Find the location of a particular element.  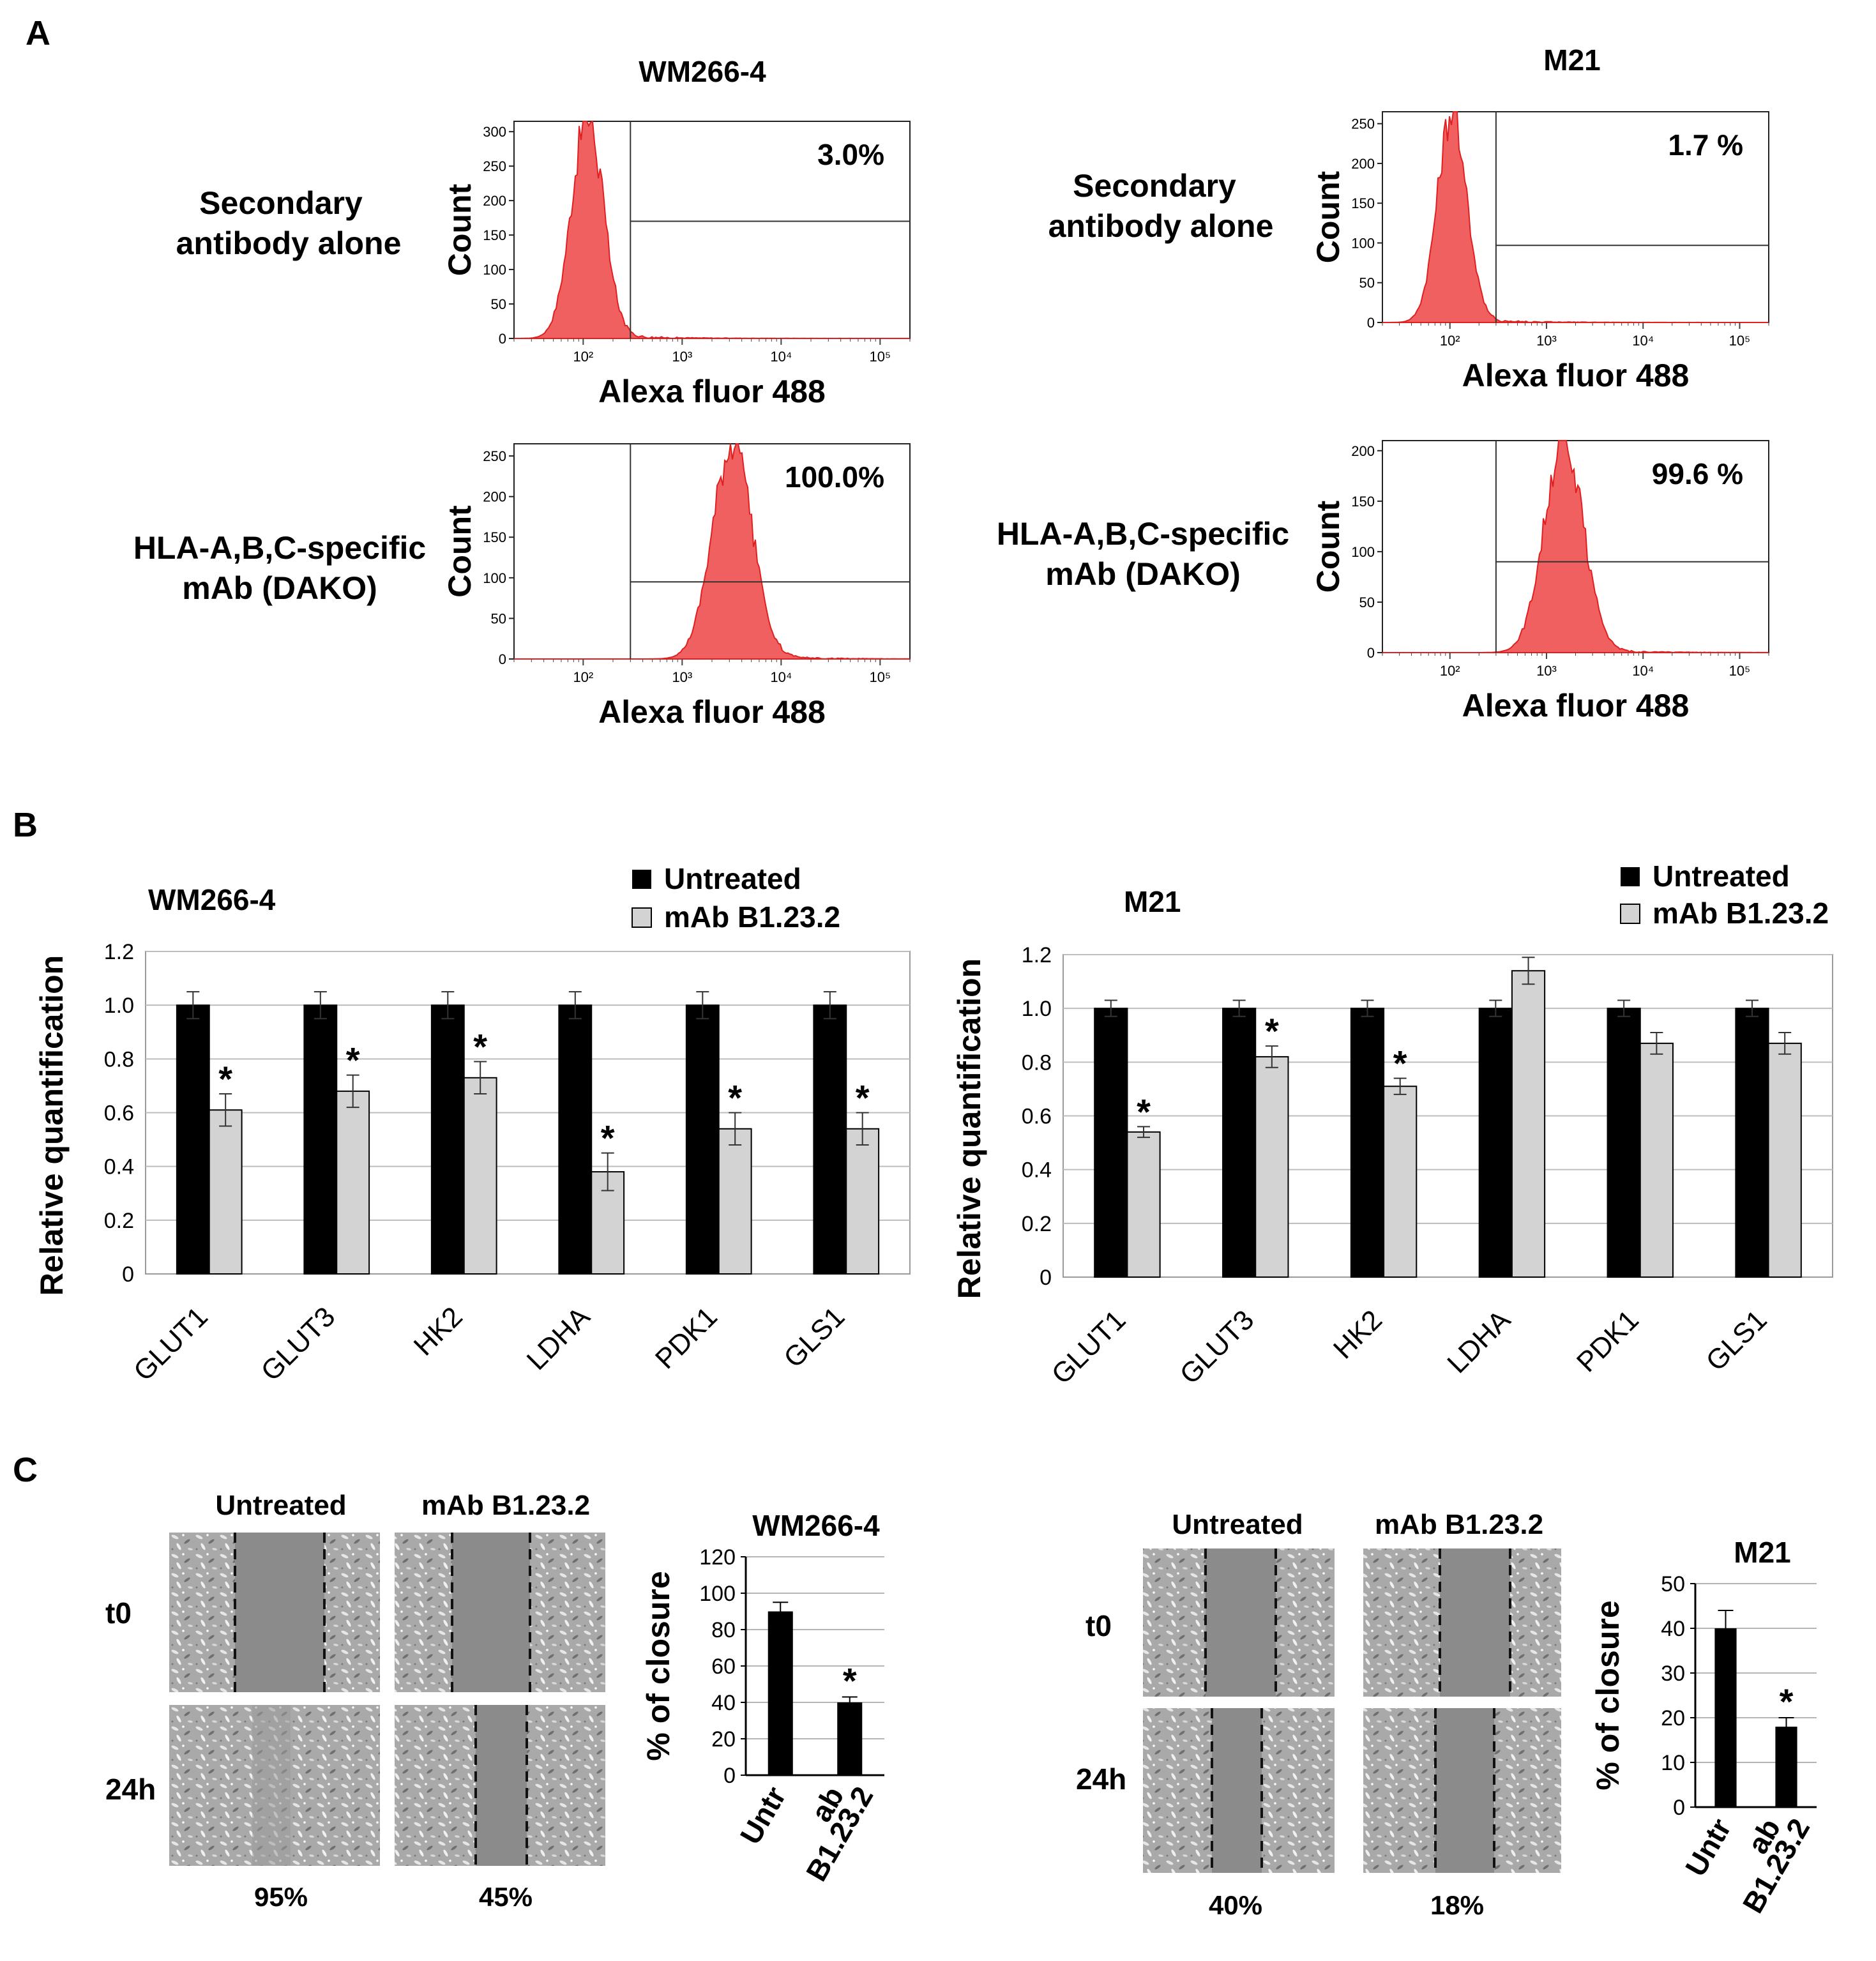

micrograph-wm266-untreated-24h is located at coordinates (274, 1785).